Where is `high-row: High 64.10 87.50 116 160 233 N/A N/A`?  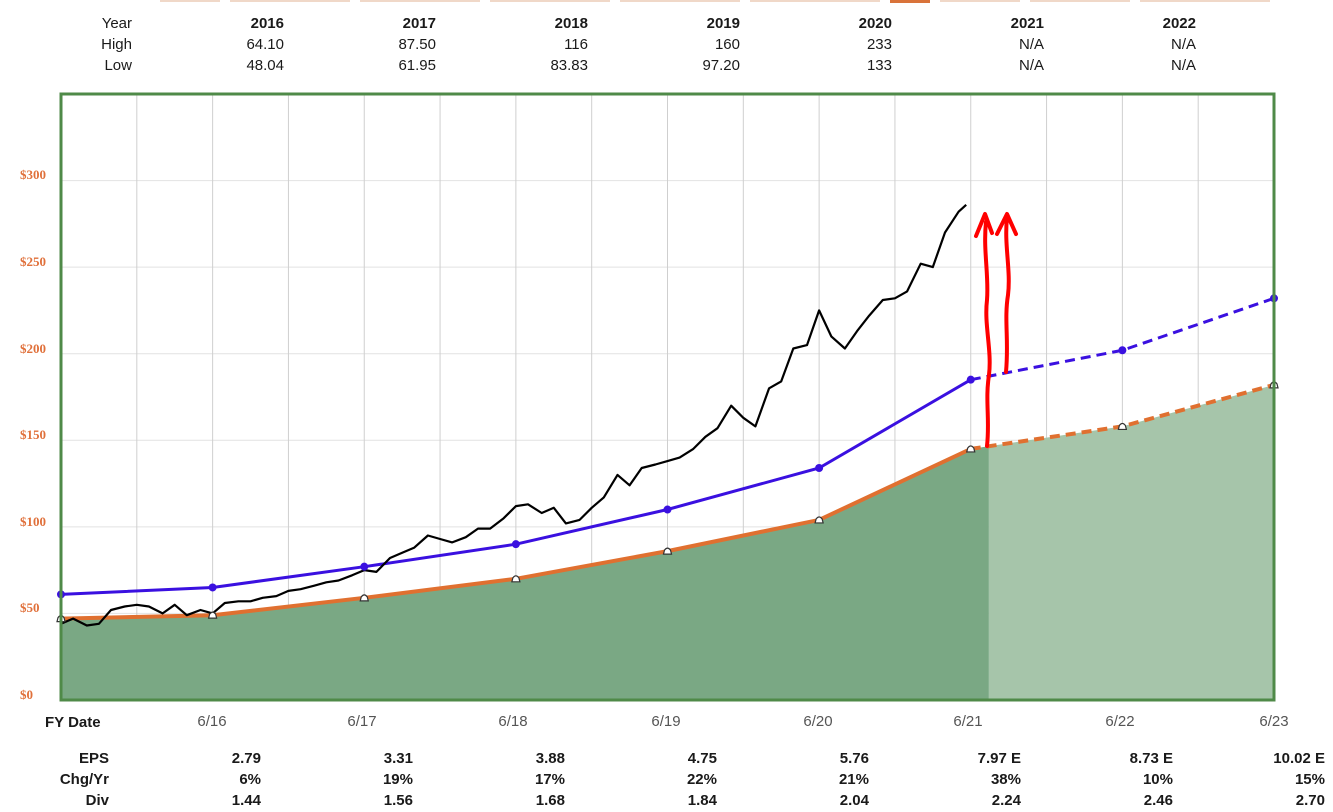 high-row: High 64.10 87.50 116 160 233 N/A N/A is located at coordinates (628, 44).